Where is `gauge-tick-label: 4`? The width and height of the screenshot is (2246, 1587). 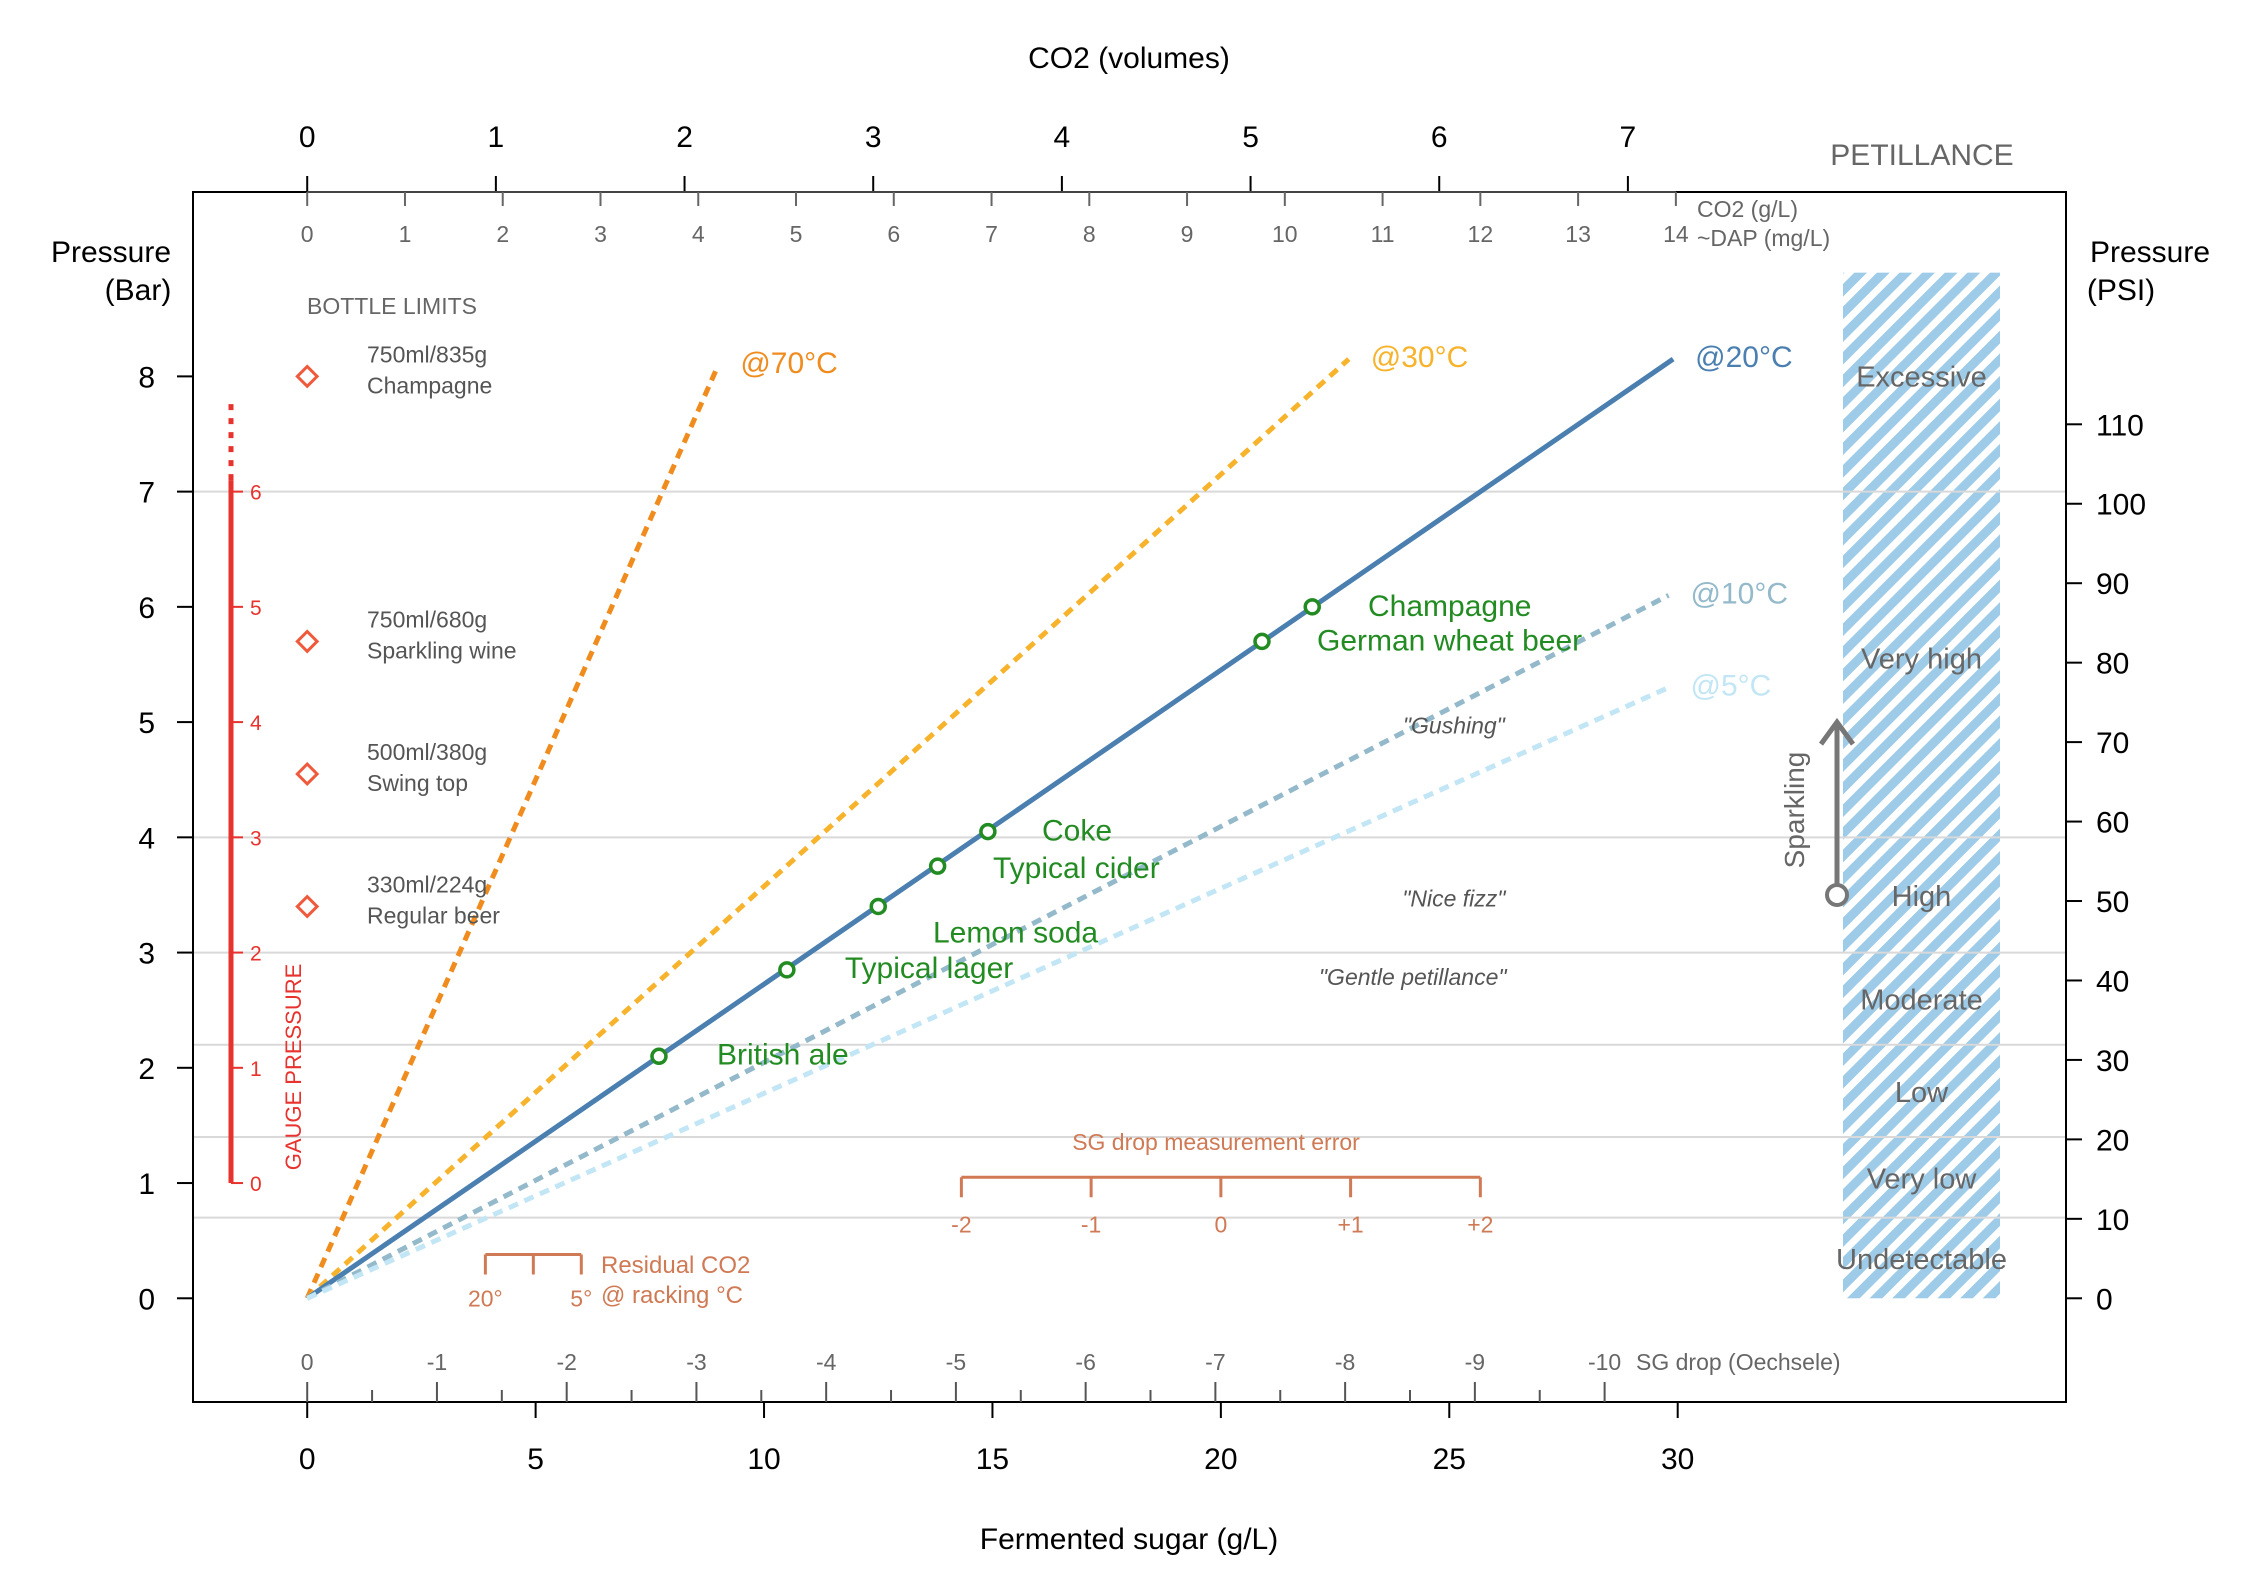
gauge-tick-label: 4 is located at coordinates (256, 723).